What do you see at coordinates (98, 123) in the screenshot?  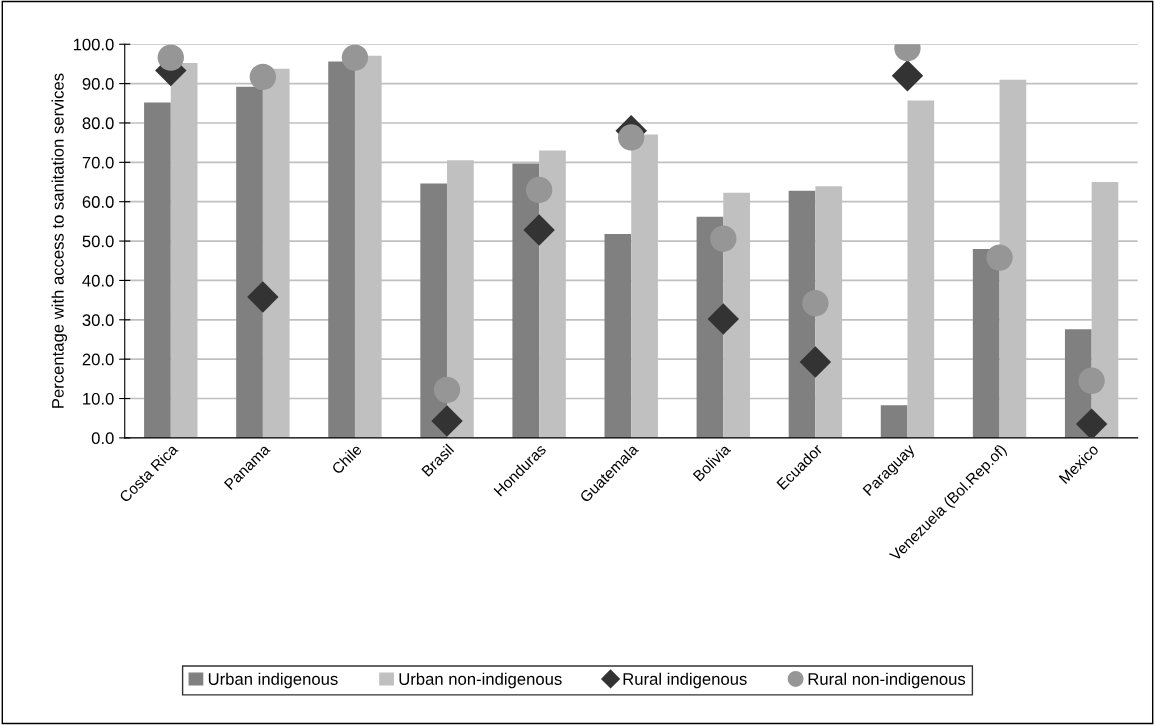 I see `y-tick-label: 80.0` at bounding box center [98, 123].